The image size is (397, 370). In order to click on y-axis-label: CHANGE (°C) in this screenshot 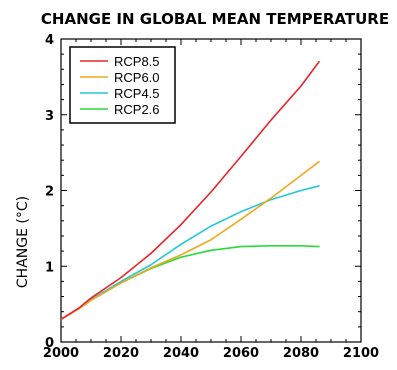, I will do `click(23, 242)`.